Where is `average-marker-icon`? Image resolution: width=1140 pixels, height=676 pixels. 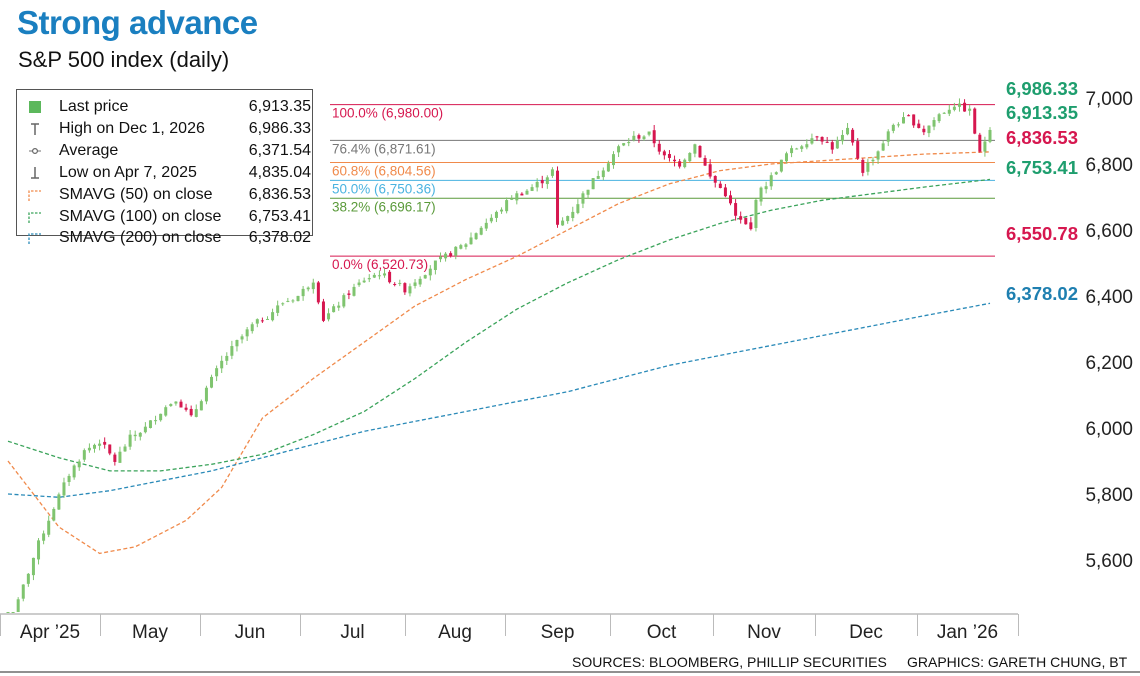 average-marker-icon is located at coordinates (35, 151).